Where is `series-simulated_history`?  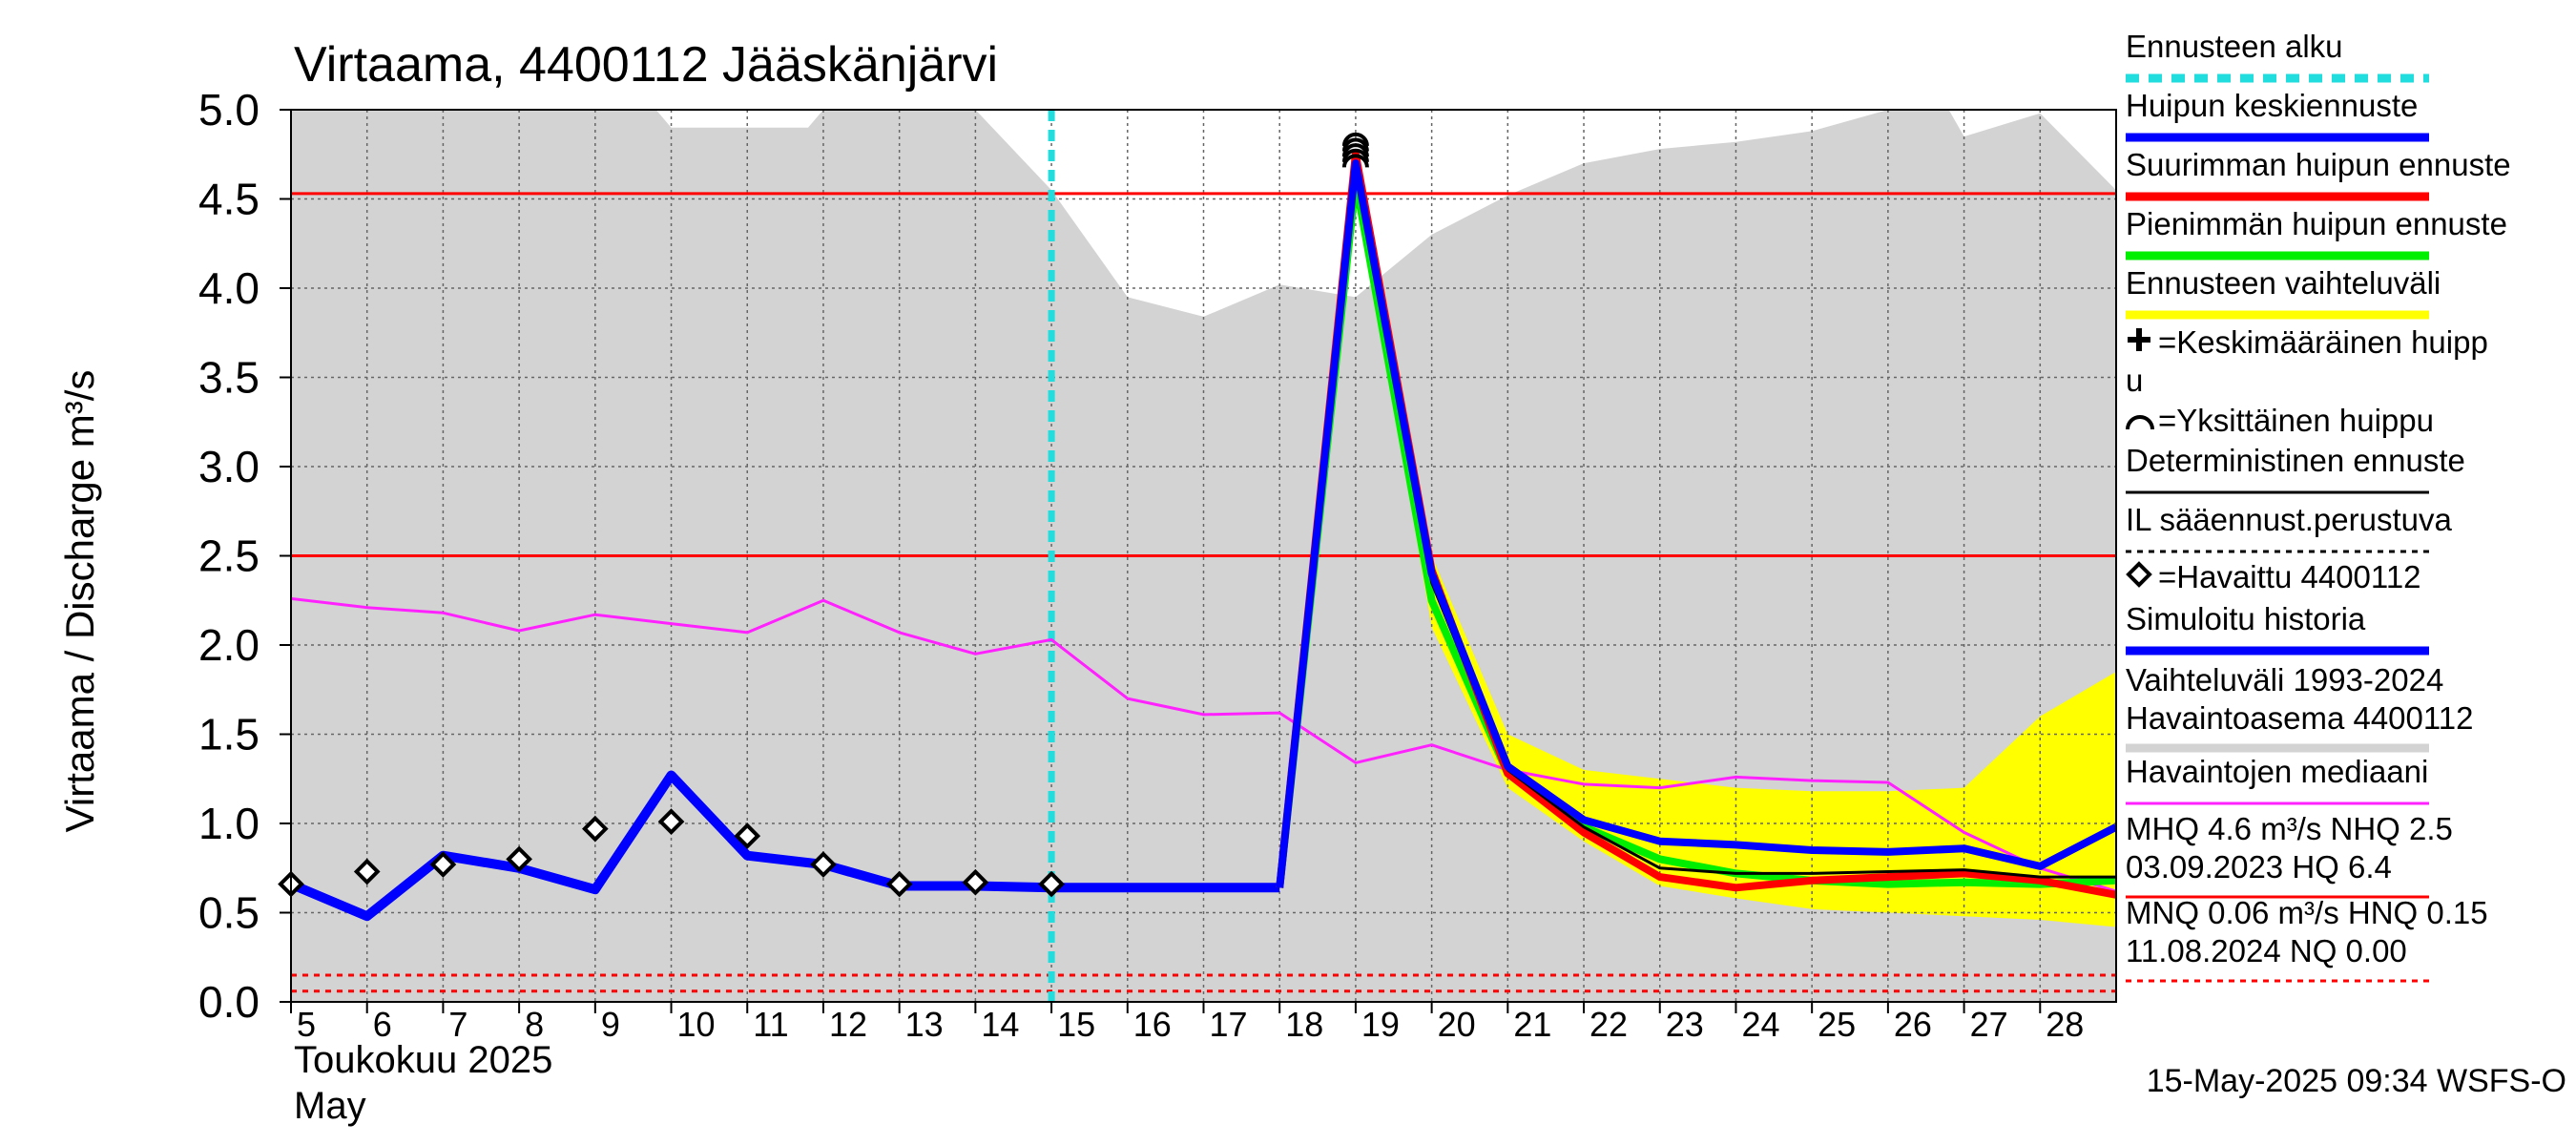 series-simulated_history is located at coordinates (785, 846).